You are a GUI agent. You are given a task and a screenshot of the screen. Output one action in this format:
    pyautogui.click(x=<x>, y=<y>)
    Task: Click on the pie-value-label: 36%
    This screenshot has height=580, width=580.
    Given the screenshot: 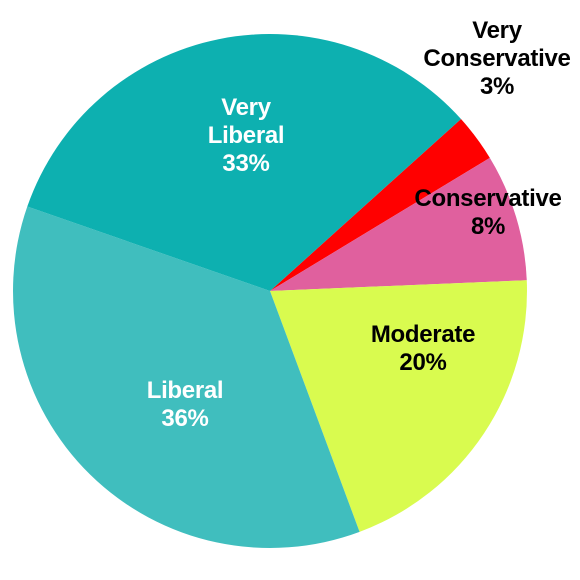 What is the action you would take?
    pyautogui.click(x=184, y=418)
    